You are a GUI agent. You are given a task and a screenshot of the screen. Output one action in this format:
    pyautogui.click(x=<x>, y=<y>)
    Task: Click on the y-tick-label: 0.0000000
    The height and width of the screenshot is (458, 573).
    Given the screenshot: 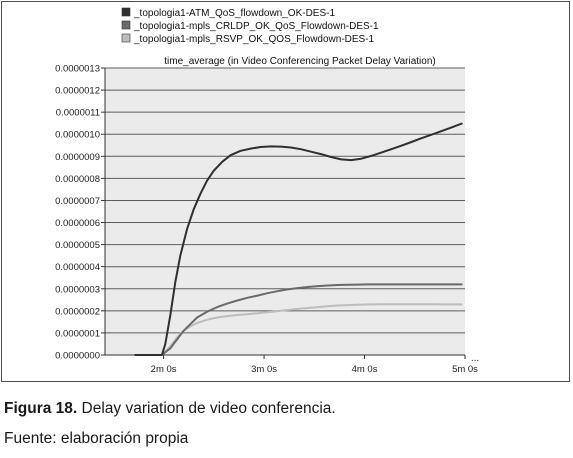 What is the action you would take?
    pyautogui.click(x=77, y=356)
    